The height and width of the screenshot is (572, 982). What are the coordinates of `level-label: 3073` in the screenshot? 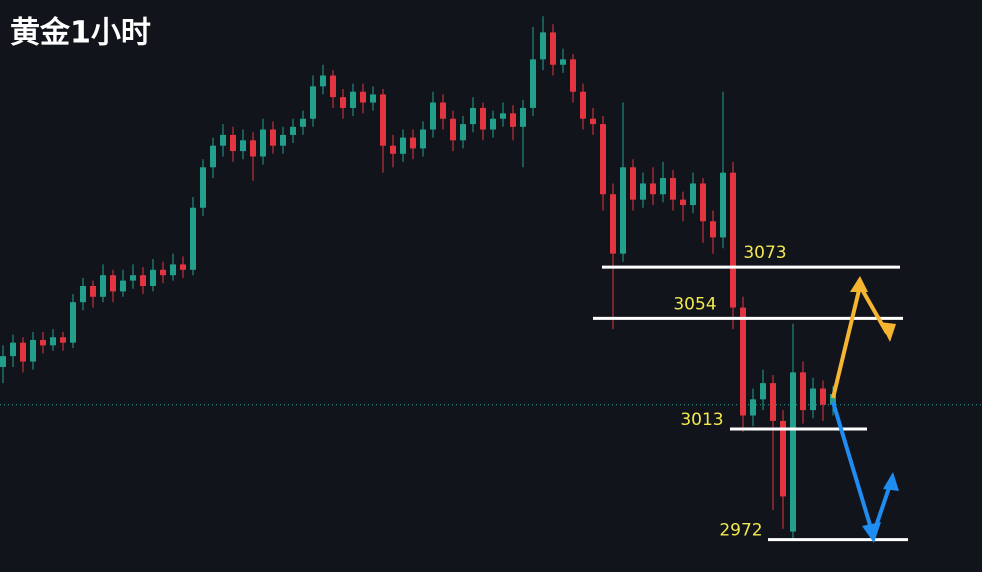 It's located at (764, 253).